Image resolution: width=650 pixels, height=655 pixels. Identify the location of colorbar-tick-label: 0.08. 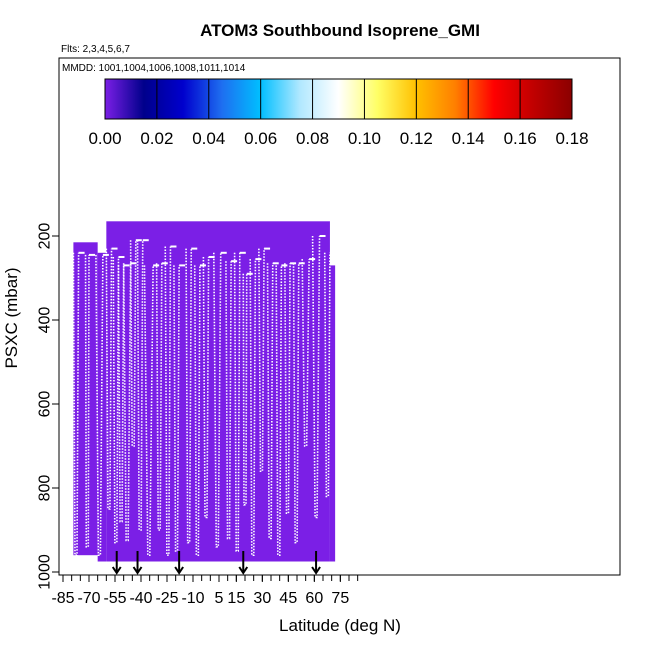
(312, 138).